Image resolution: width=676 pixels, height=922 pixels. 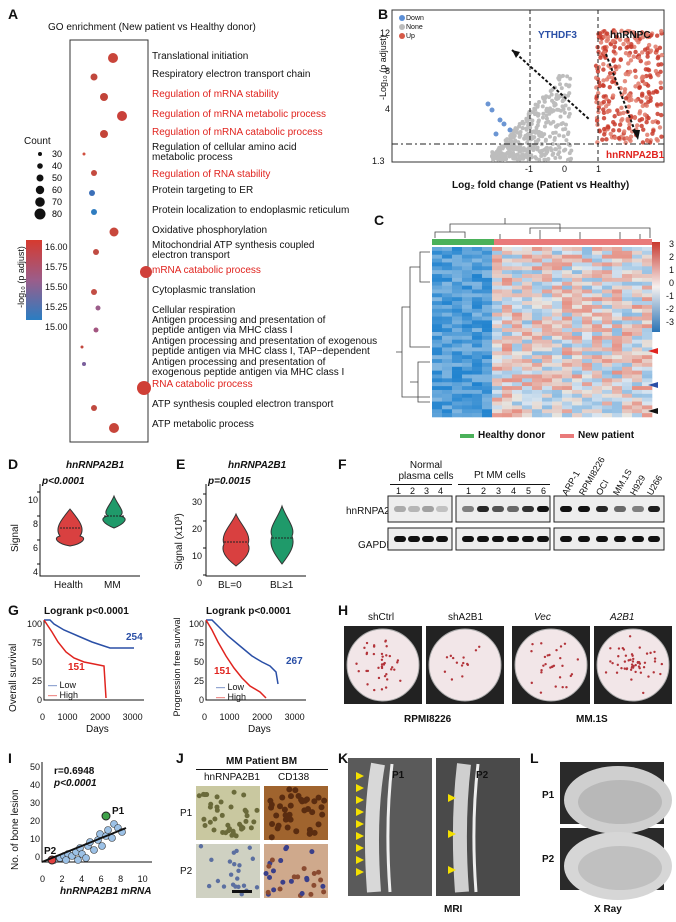 What do you see at coordinates (467, 436) in the screenshot?
I see `legend-healthy-swatch` at bounding box center [467, 436].